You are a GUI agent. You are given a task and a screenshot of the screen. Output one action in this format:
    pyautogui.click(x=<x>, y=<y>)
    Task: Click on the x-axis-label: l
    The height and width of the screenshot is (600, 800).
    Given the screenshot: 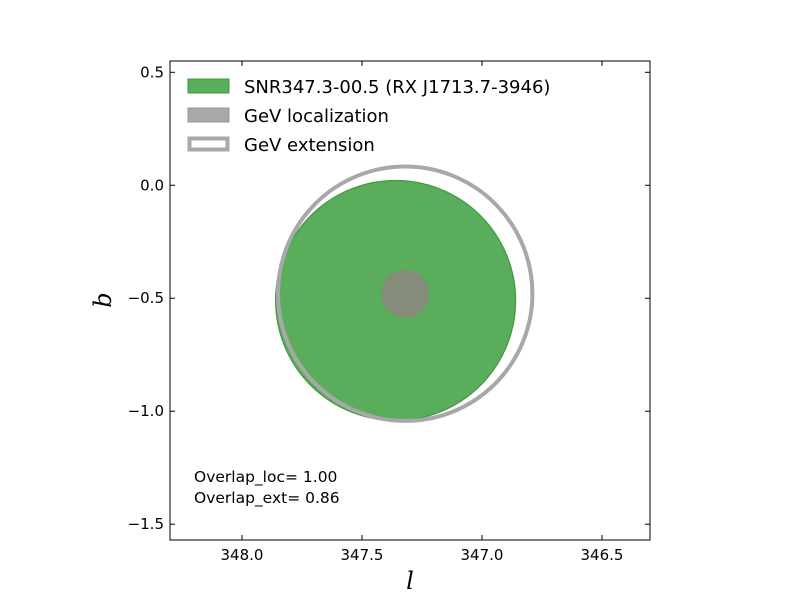 What is the action you would take?
    pyautogui.click(x=410, y=581)
    